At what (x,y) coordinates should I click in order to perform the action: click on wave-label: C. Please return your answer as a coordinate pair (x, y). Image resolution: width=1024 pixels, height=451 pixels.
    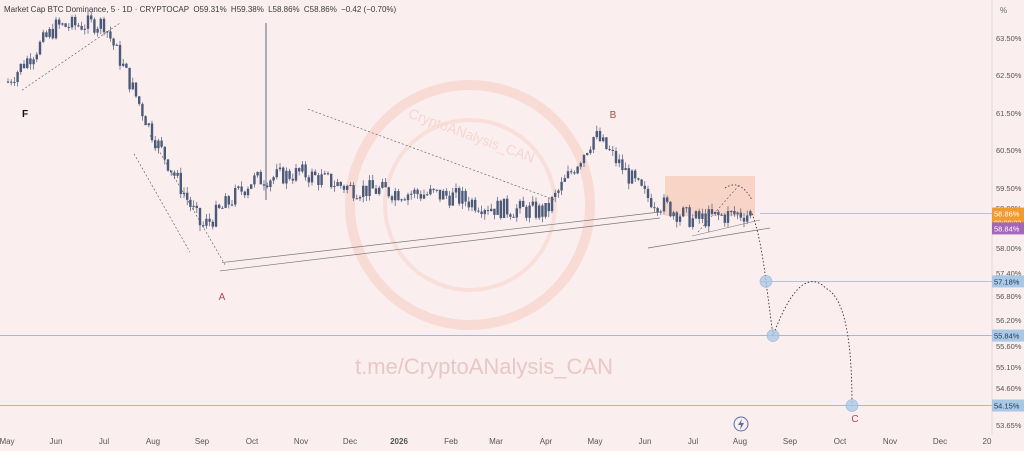
    Looking at the image, I should click on (854, 419).